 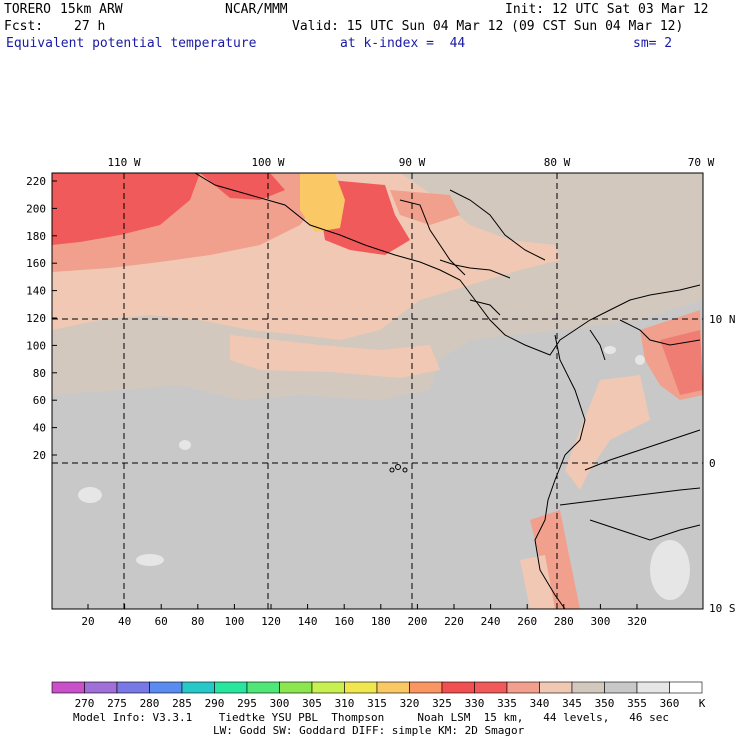 I want to click on x-grid-tick-label: 200, so click(x=417, y=621).